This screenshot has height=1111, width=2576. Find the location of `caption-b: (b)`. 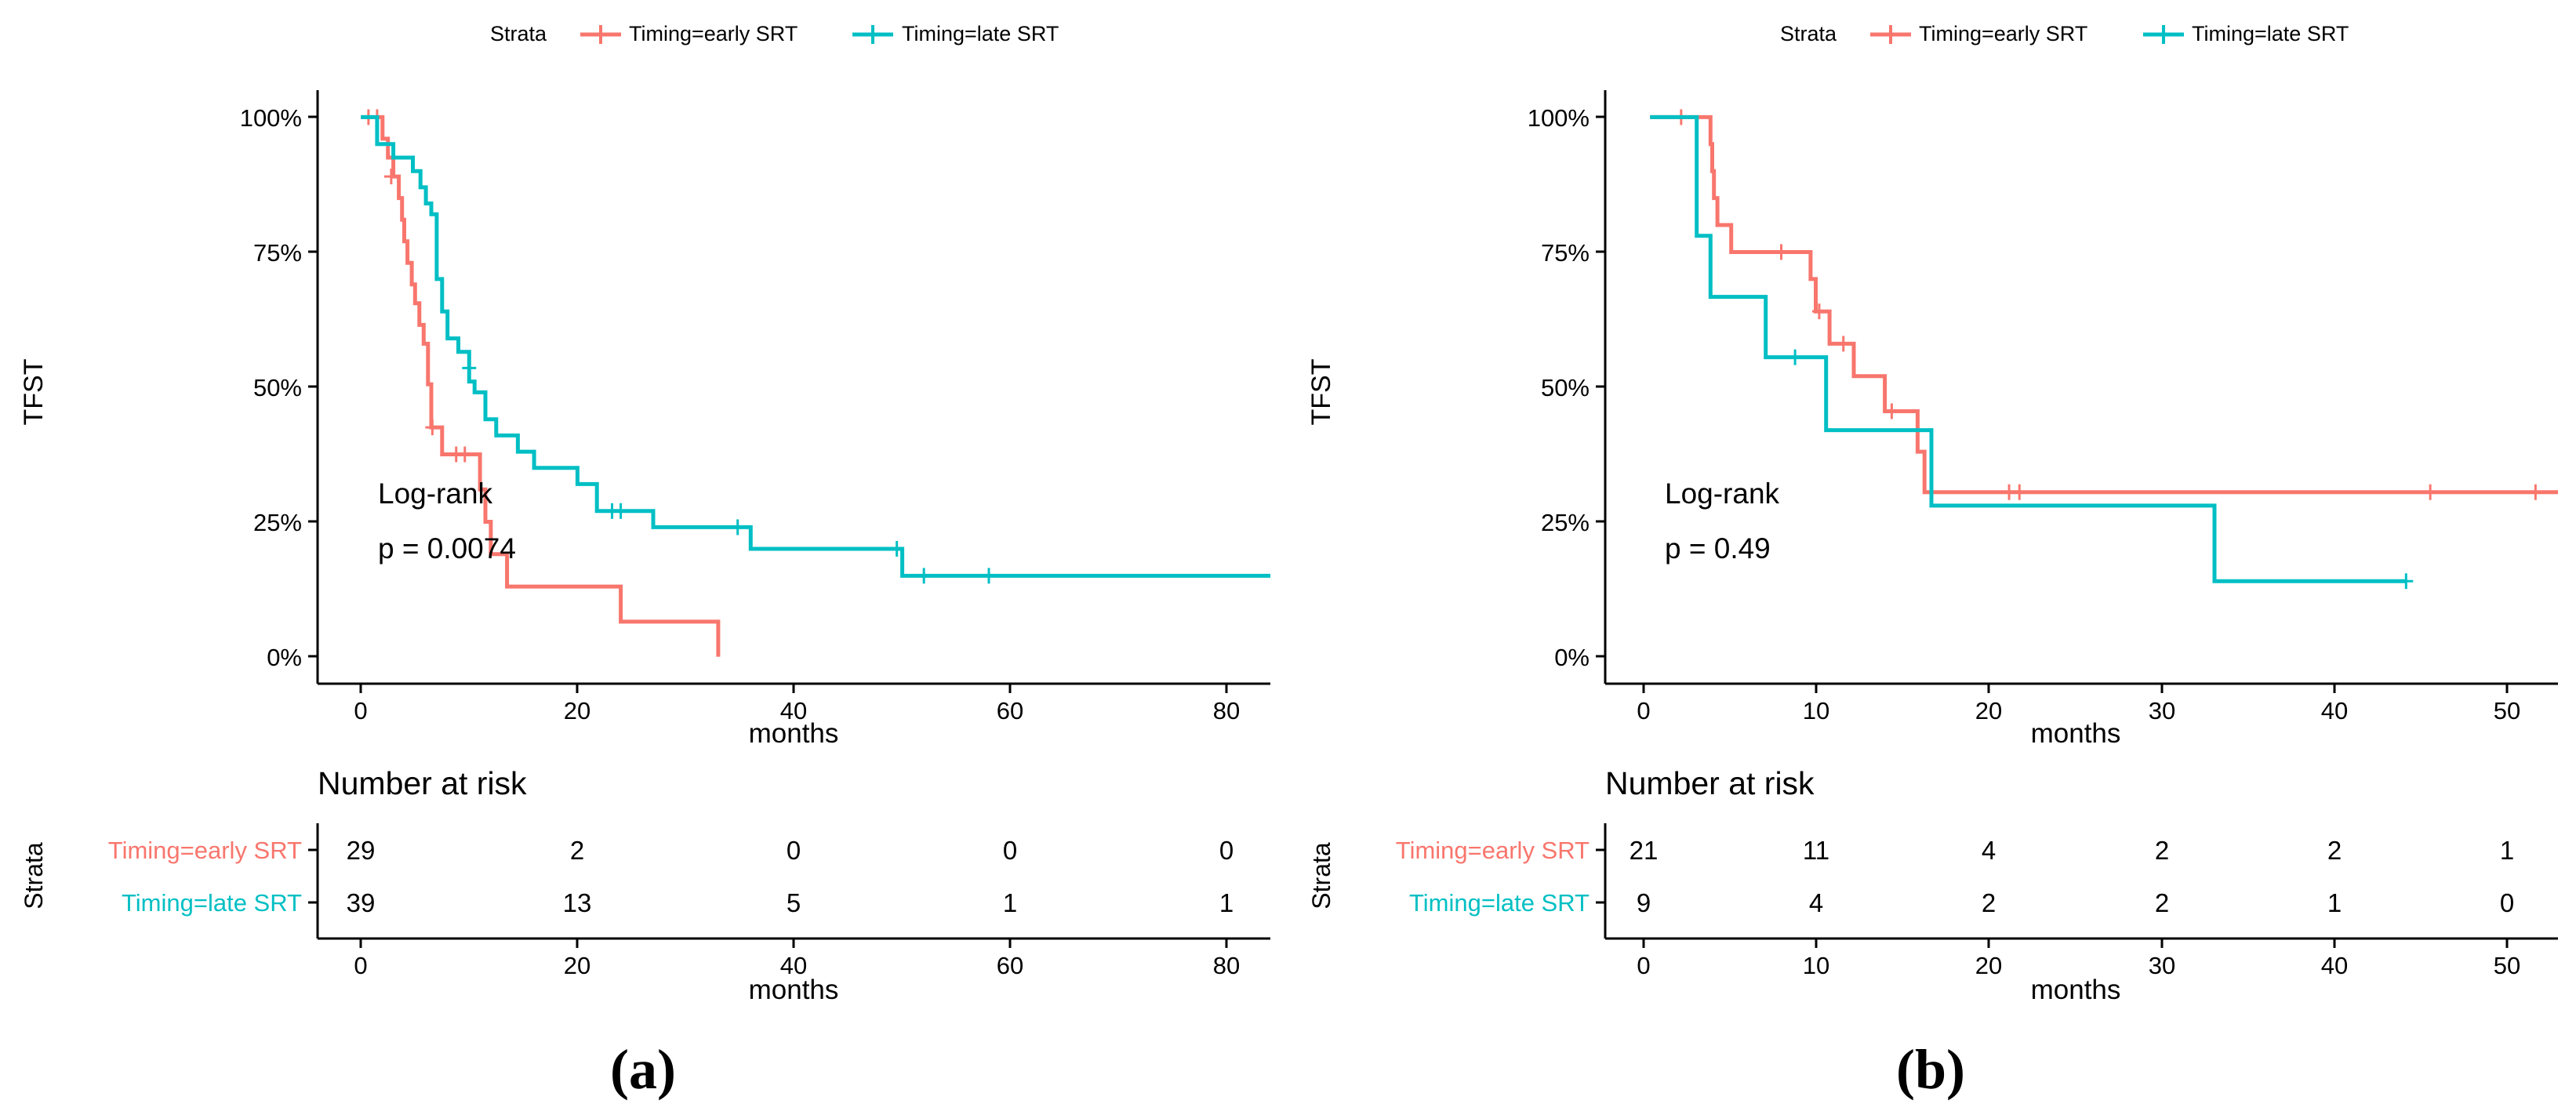

caption-b: (b) is located at coordinates (1930, 1069).